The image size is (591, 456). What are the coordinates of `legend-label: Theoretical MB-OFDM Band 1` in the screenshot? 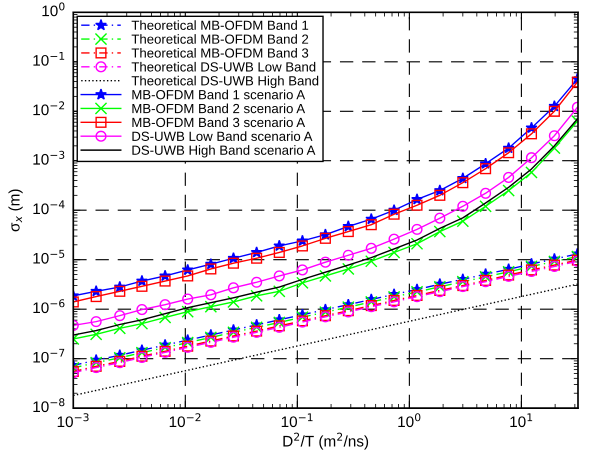 It's located at (220, 25).